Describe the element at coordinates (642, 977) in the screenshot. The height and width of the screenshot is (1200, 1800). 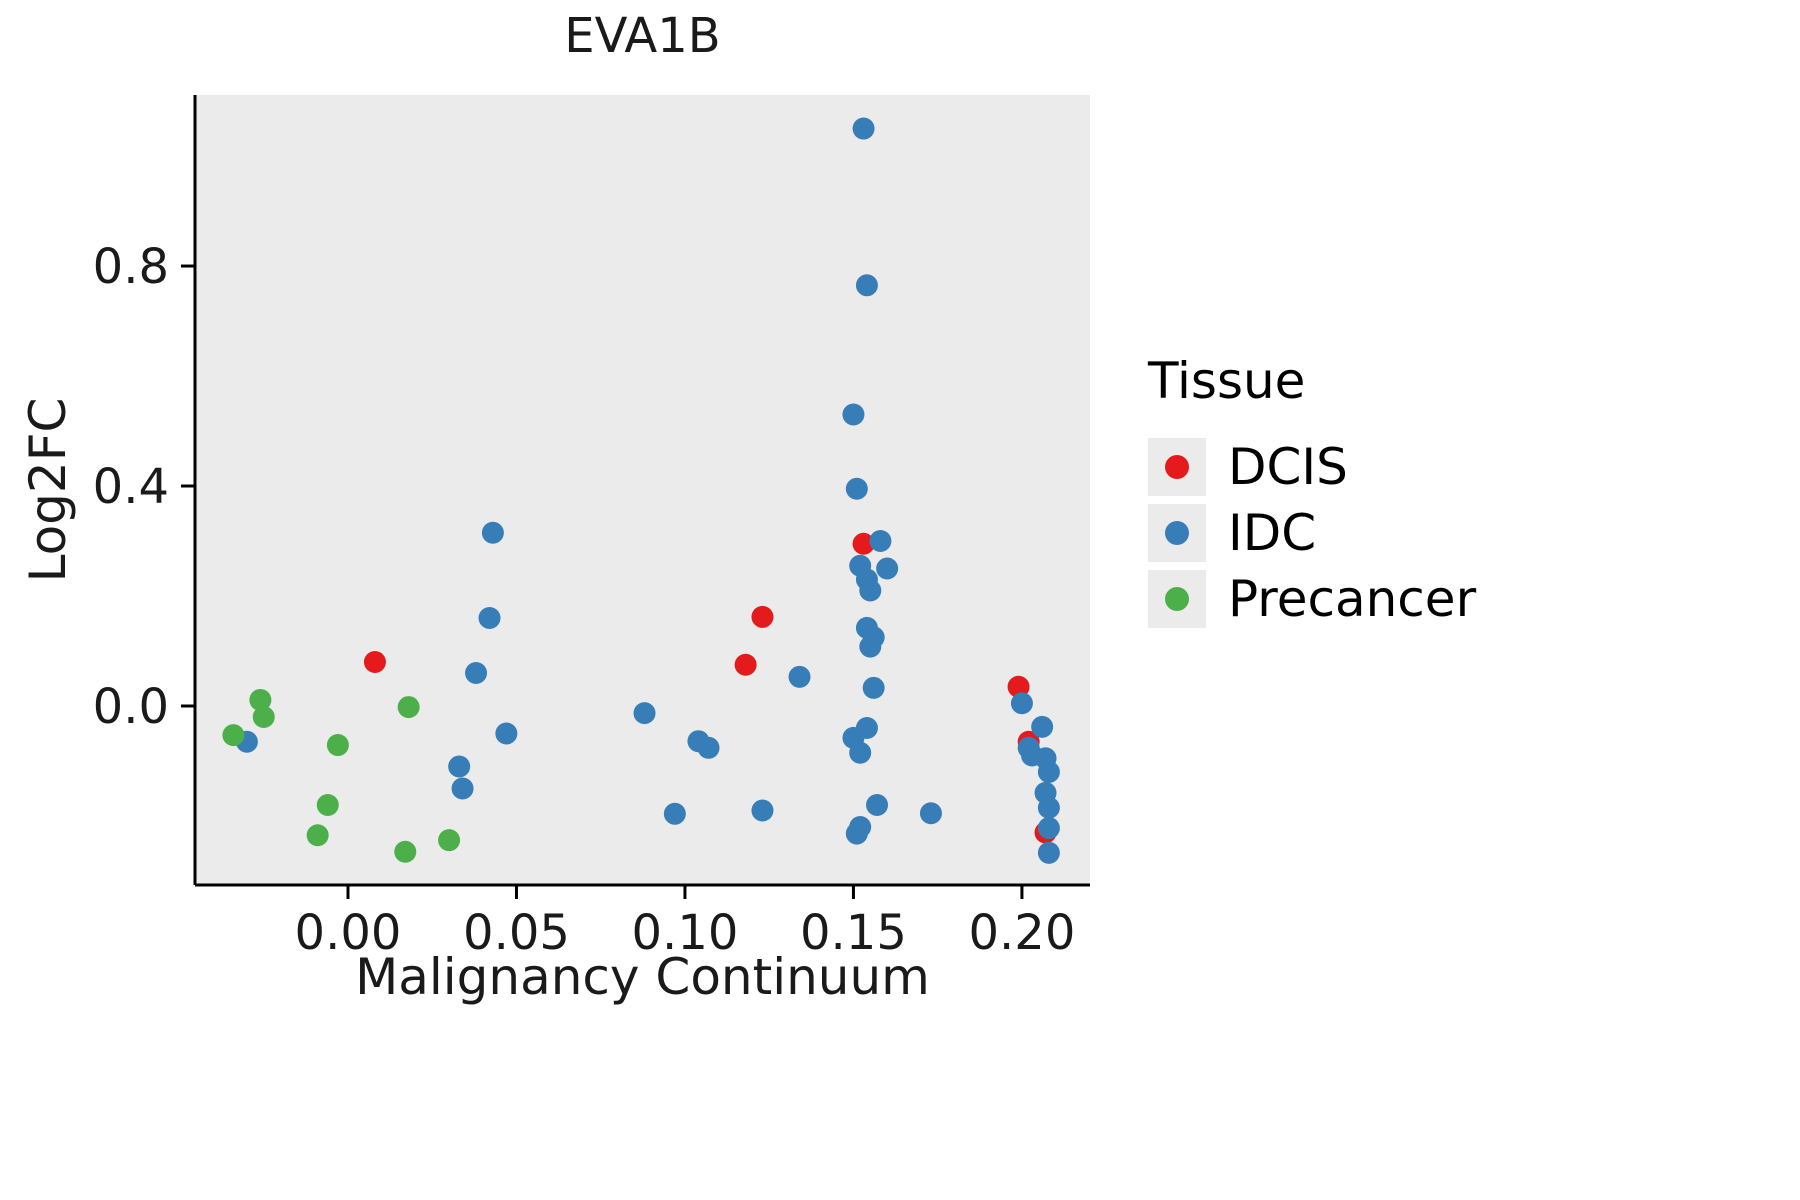
I see `x-axis-label: Malignancy Continuum` at that location.